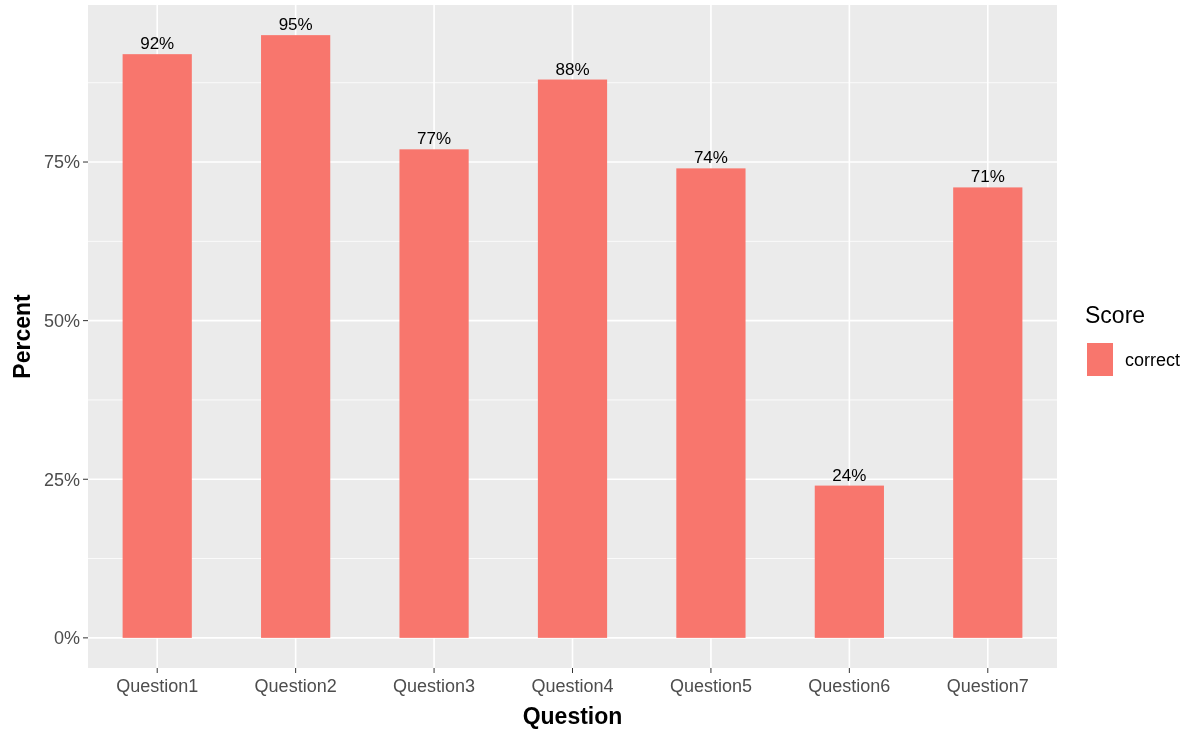 This screenshot has width=1194, height=733. I want to click on x-tick-label: Question5, so click(710, 686).